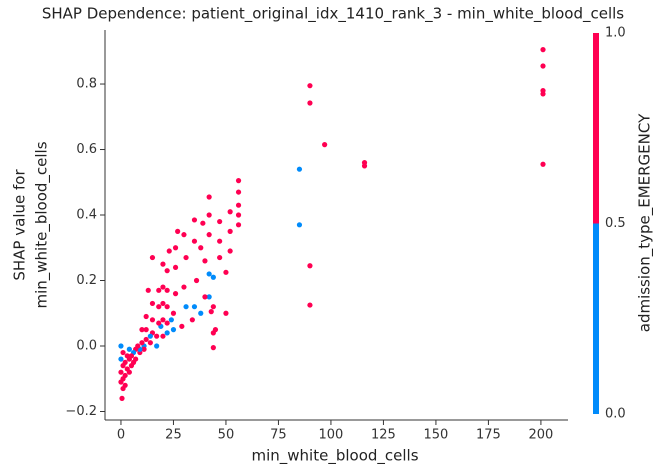 The width and height of the screenshot is (666, 475). Describe the element at coordinates (334, 456) in the screenshot. I see `x-axis-label: min_white_blood_cells` at that location.